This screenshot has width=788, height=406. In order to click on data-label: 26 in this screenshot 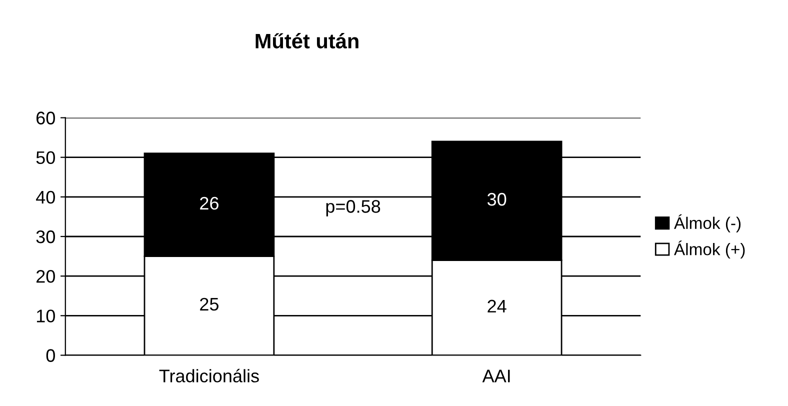, I will do `click(209, 203)`.